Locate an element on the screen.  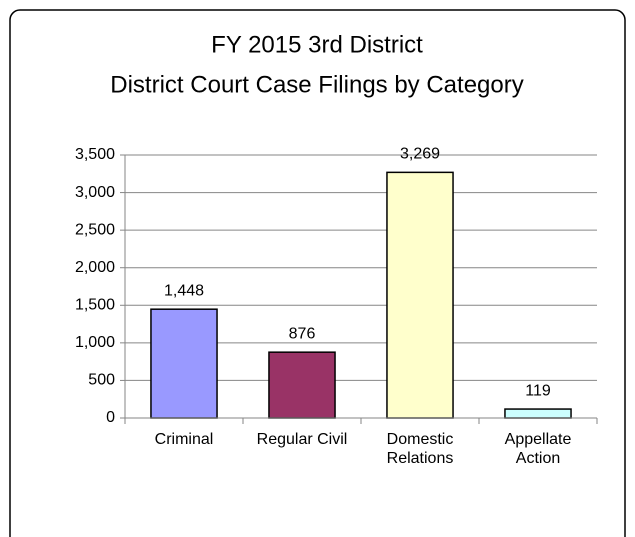
y-tick-label: 500 is located at coordinates (101, 380).